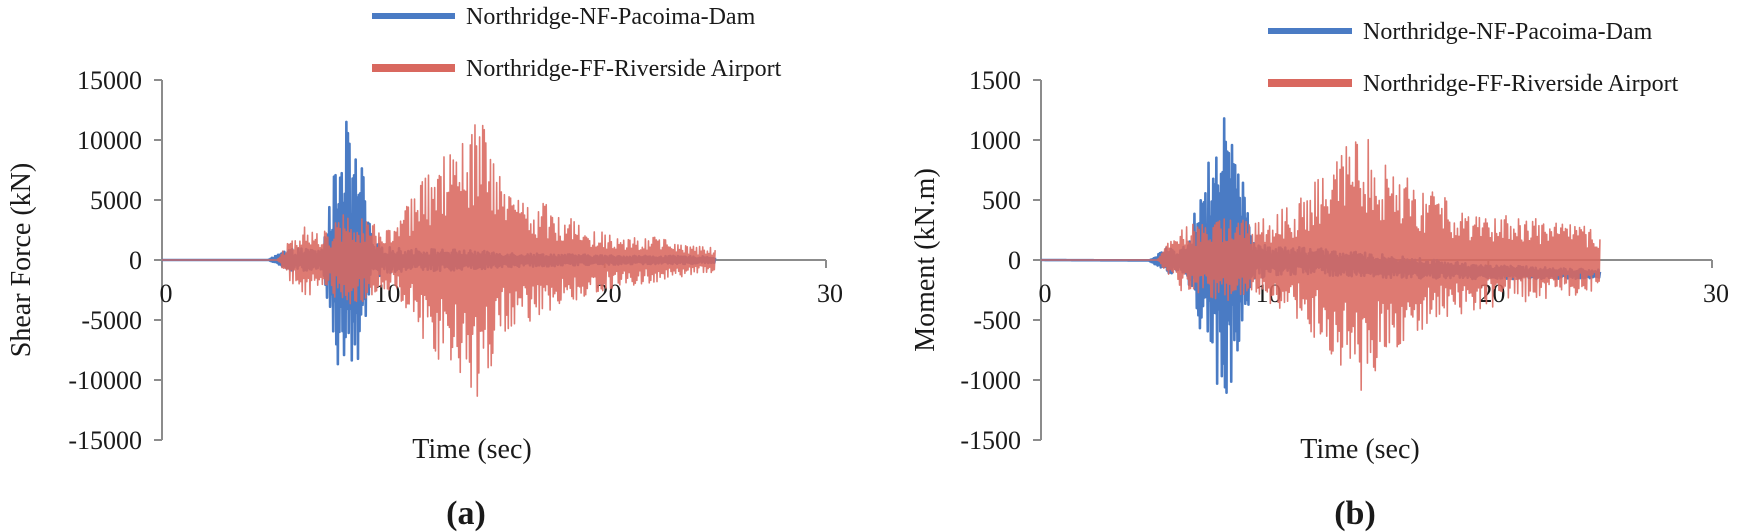 This screenshot has height=532, width=1750. What do you see at coordinates (990, 380) in the screenshot?
I see `y-tick-label: -1000` at bounding box center [990, 380].